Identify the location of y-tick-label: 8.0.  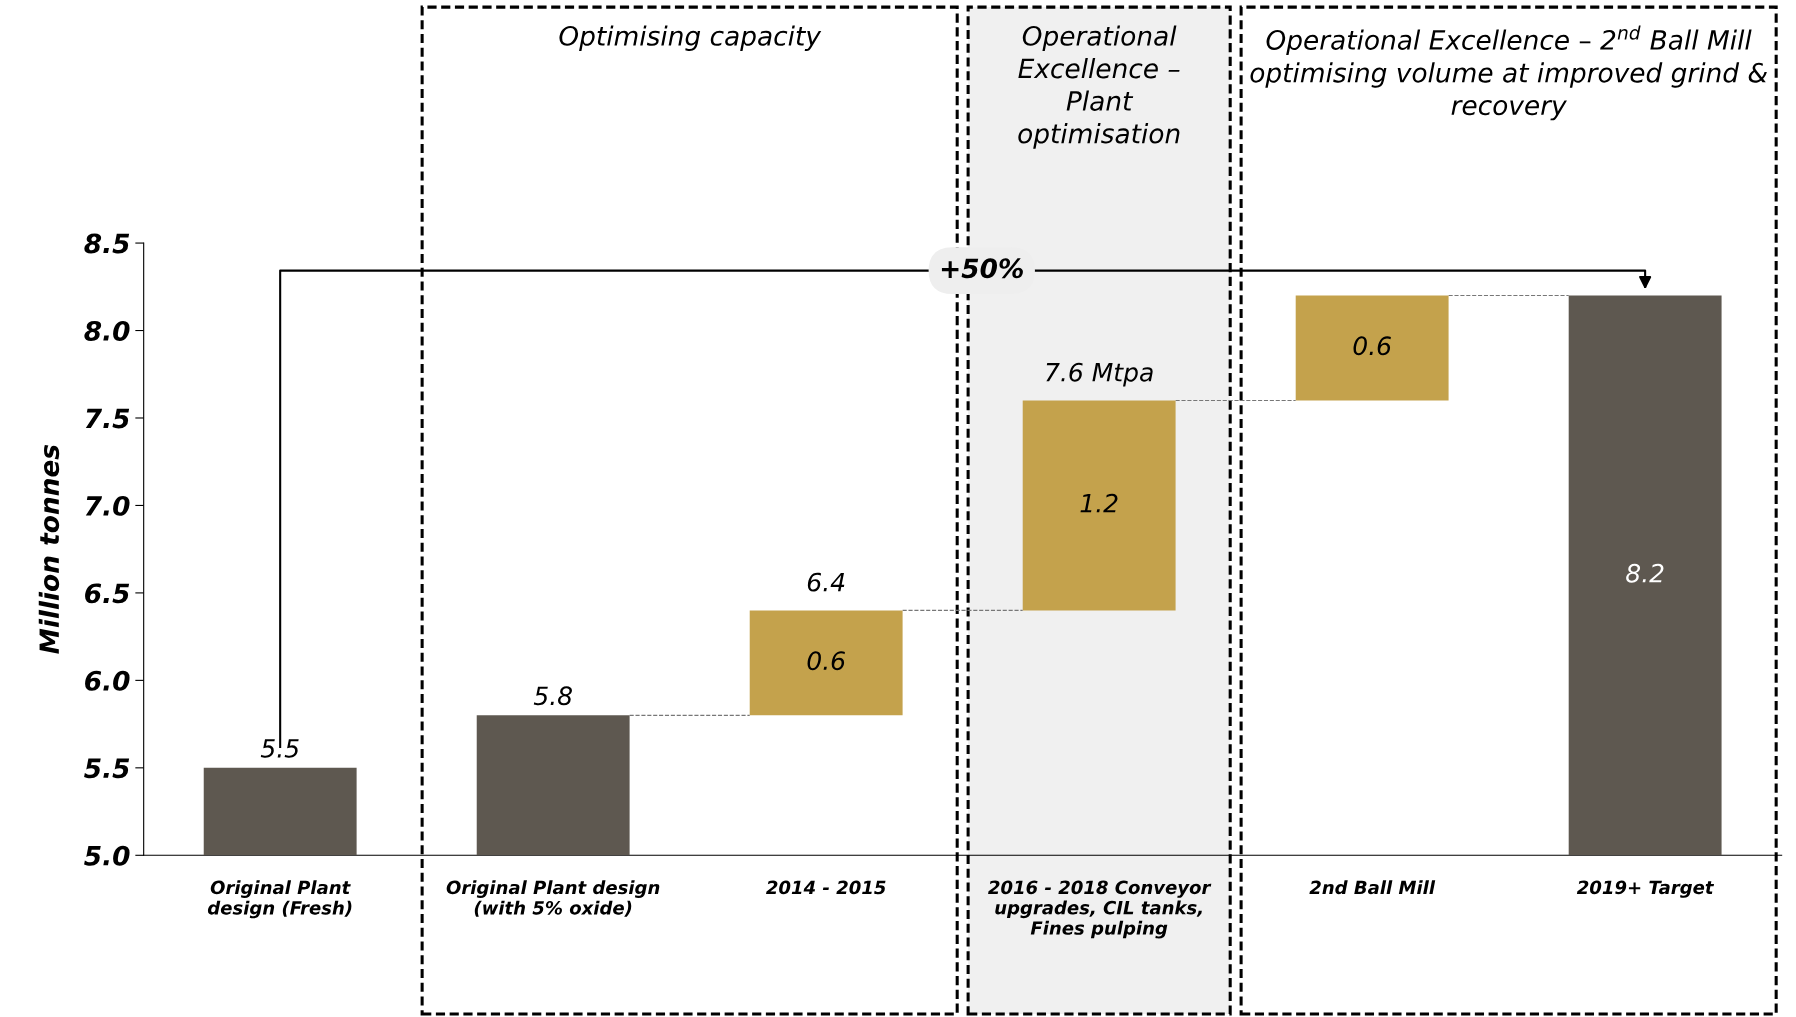
(107, 330).